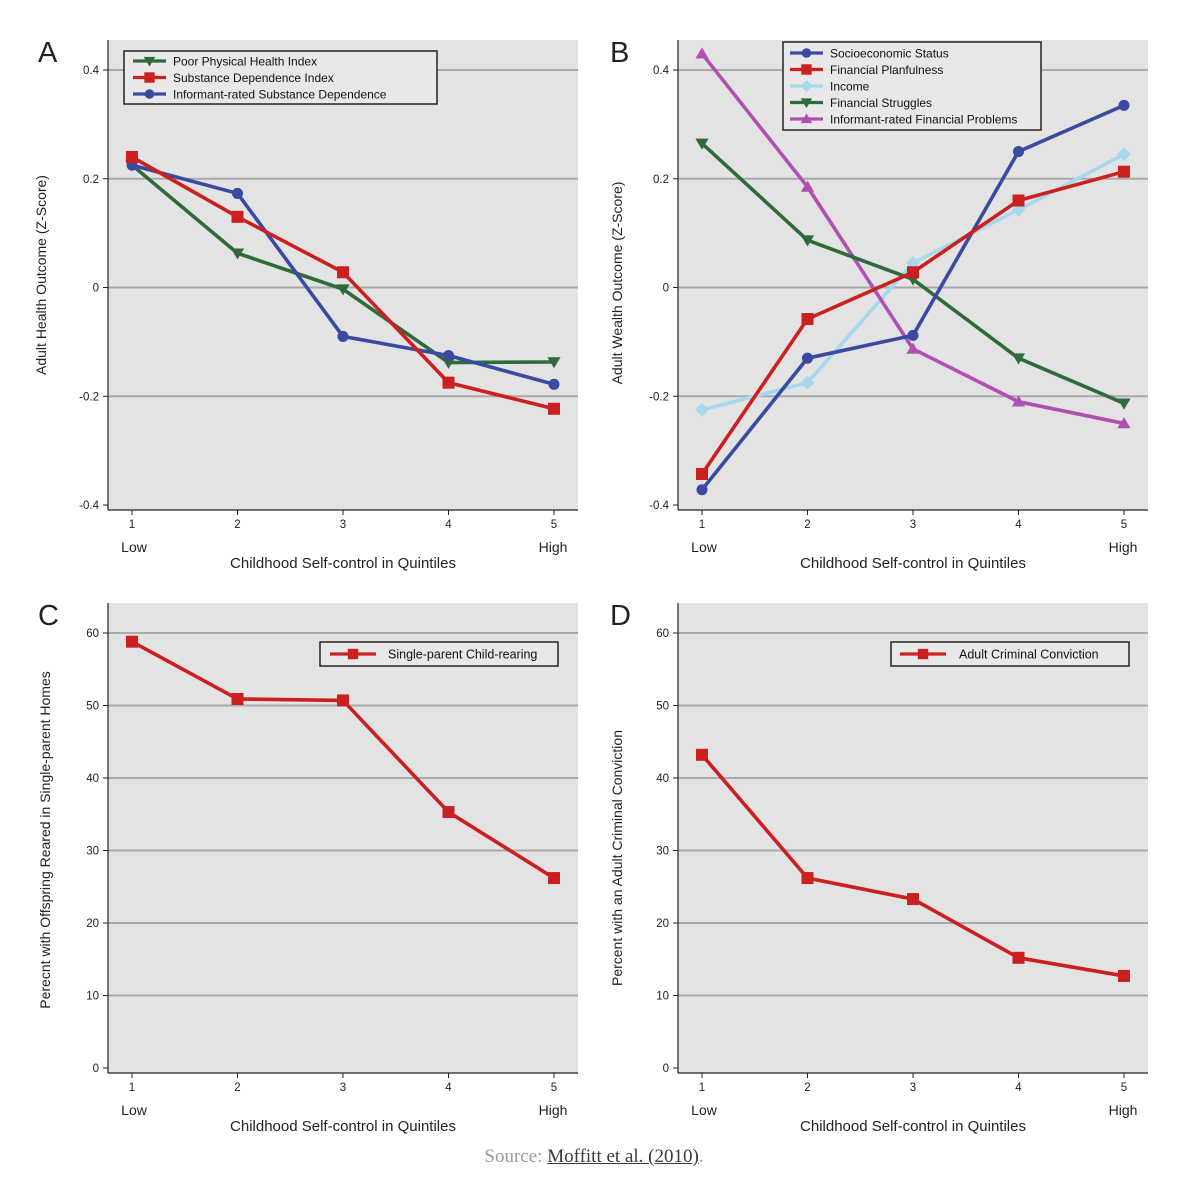 The width and height of the screenshot is (1188, 1200). I want to click on y-axis-title: Adult Wealth Outcome (Z-Score), so click(617, 283).